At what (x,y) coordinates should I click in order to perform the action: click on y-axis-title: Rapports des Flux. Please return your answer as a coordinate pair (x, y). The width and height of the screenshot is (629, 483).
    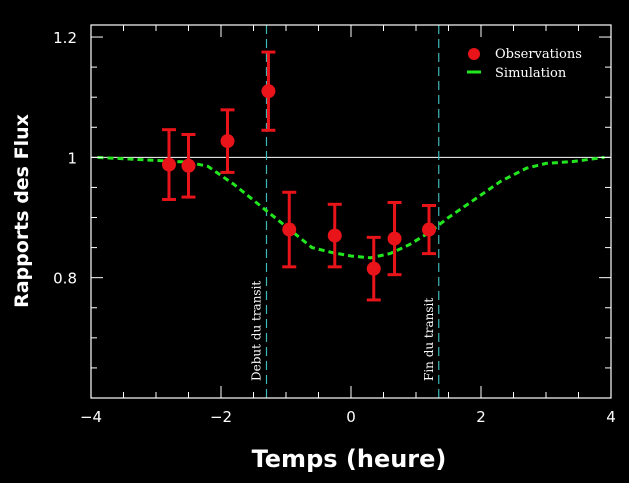
    Looking at the image, I should click on (22, 211).